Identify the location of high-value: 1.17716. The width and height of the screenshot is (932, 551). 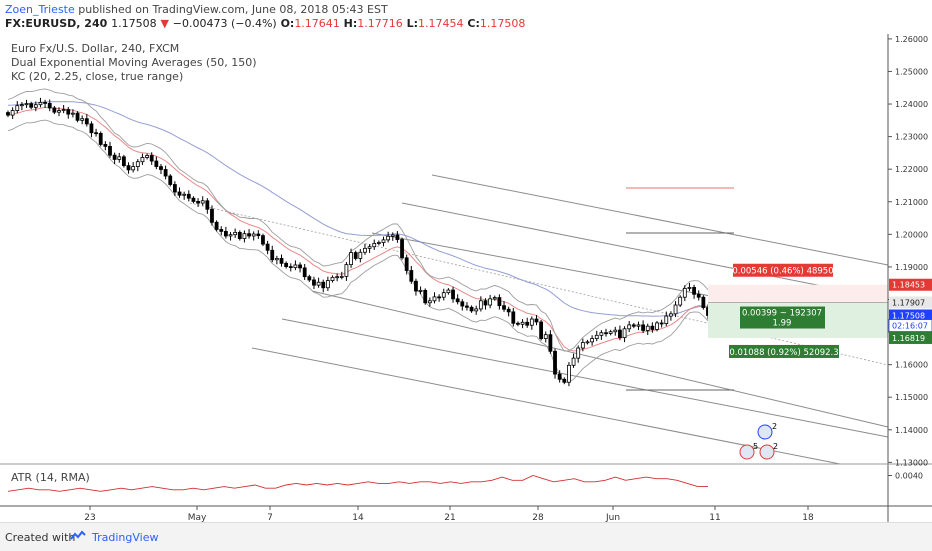
(380, 23).